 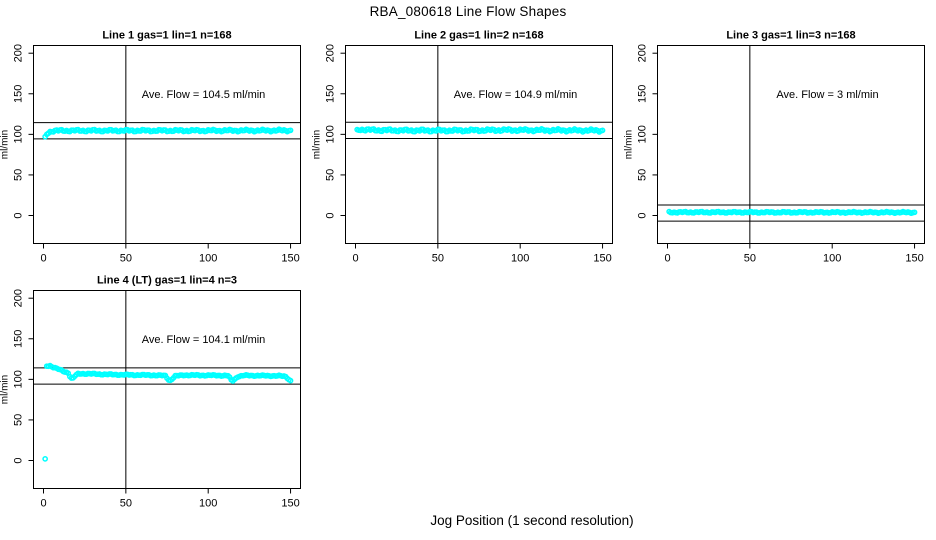 What do you see at coordinates (204, 340) in the screenshot?
I see `ave-flow-annotation: Ave. Flow = 104.1 ml/min` at bounding box center [204, 340].